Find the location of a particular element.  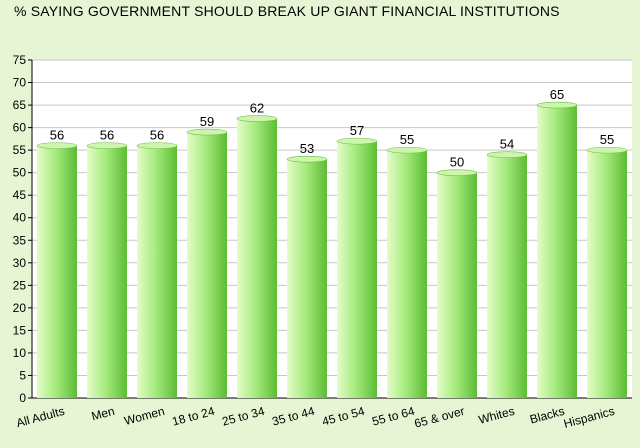

x-tick-label: 18 to 24 is located at coordinates (194, 416).